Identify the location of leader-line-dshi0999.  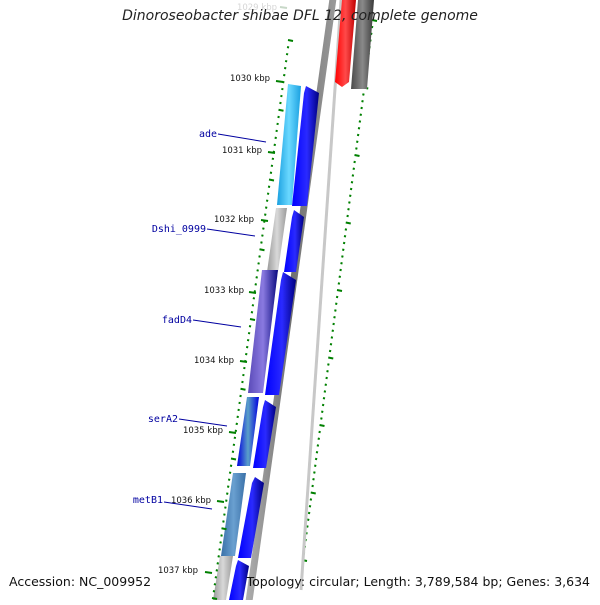
(231, 232).